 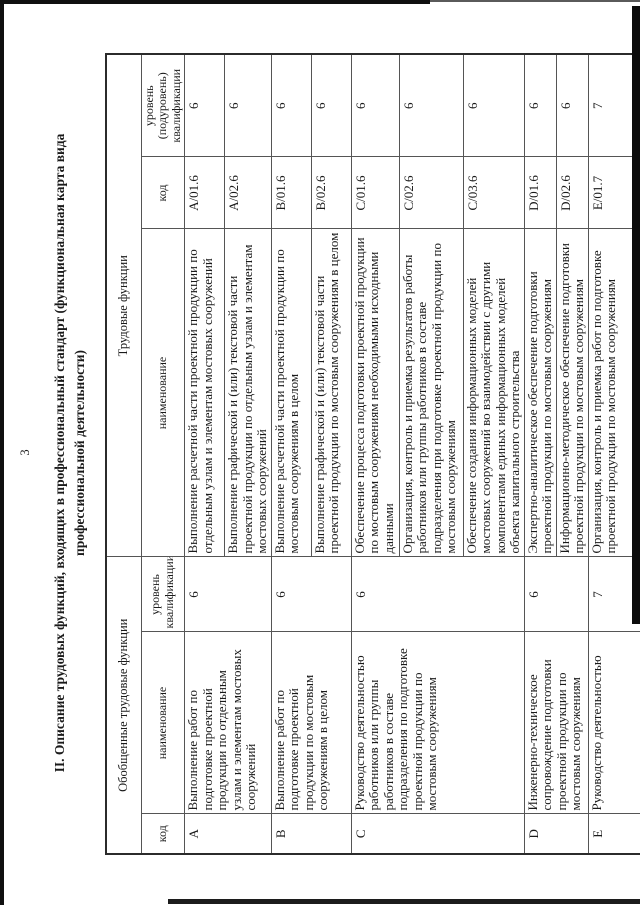 What do you see at coordinates (163, 594) in the screenshot?
I see `column-header-otf-level: уровень квалификации` at bounding box center [163, 594].